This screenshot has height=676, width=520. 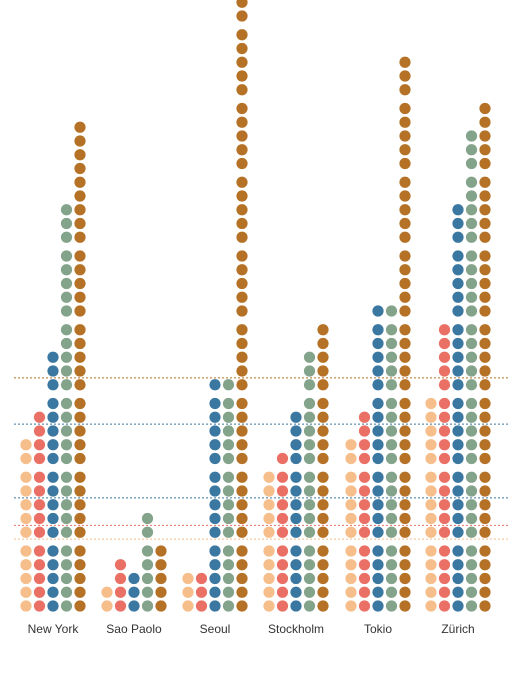 What do you see at coordinates (457, 629) in the screenshot?
I see `city-label: Zürich` at bounding box center [457, 629].